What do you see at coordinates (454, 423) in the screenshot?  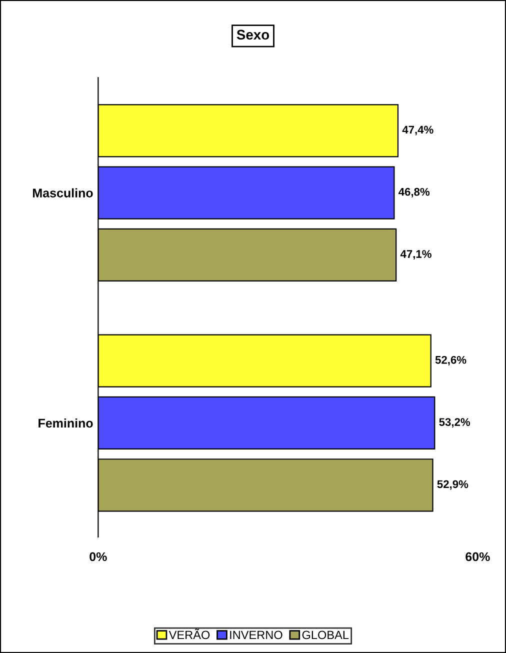 I see `data-label: 53,2%` at bounding box center [454, 423].